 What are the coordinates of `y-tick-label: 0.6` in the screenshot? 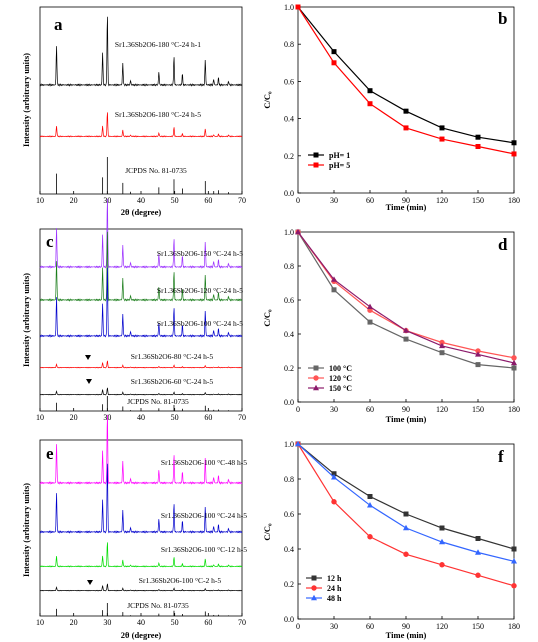 It's located at (289, 300).